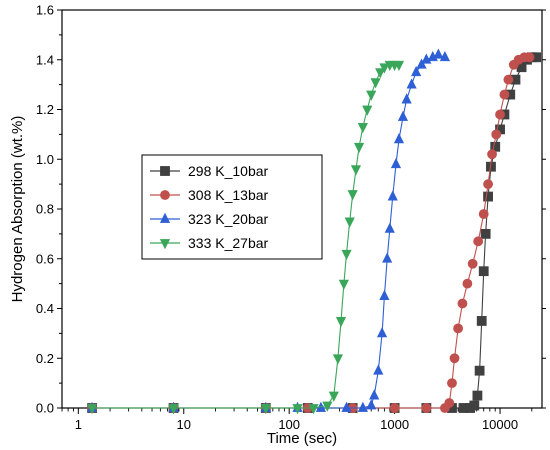 This screenshot has width=550, height=450. I want to click on y-tick-label: 0.0, so click(45, 408).